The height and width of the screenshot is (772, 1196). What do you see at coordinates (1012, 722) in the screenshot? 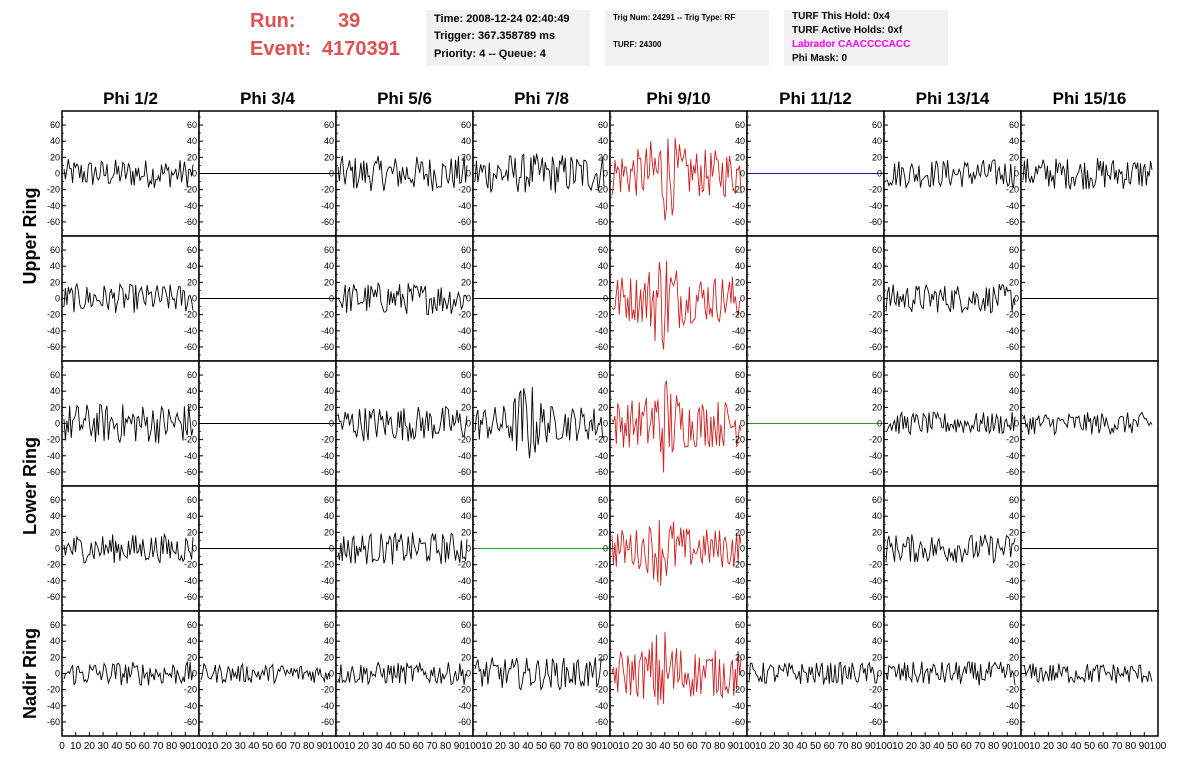
I see `ytick-label-4-7--60: -60` at bounding box center [1012, 722].